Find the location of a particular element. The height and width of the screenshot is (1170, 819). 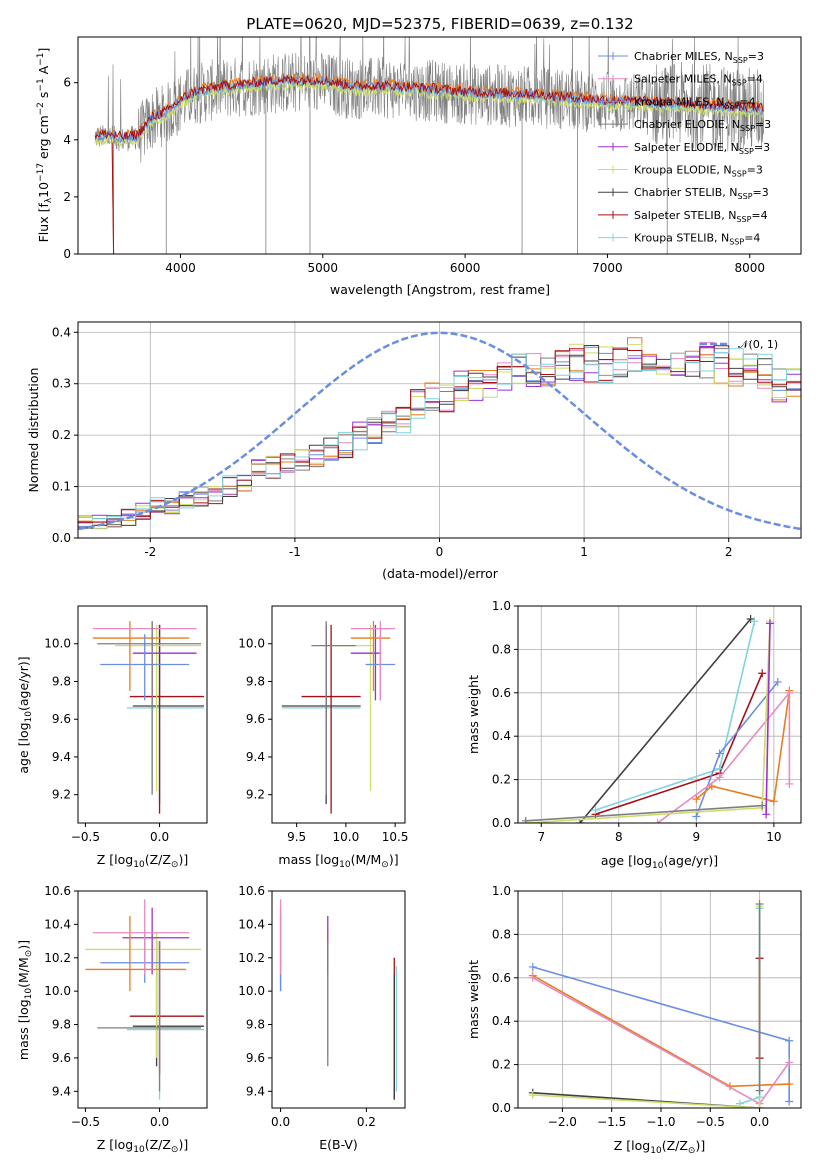

legend-text: Chabrier ELODIE, N is located at coordinates (687, 124).